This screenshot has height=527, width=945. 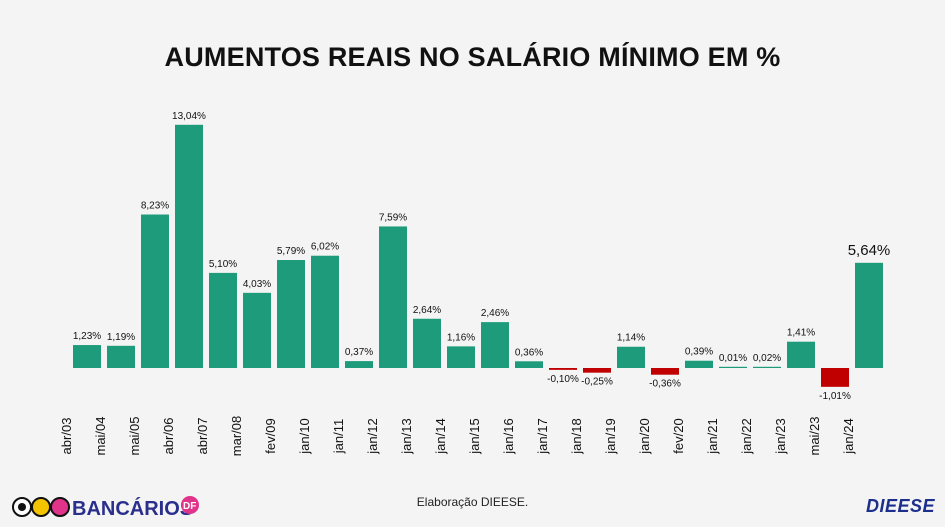 I want to click on bancarios-logo: BANCÁRIOS DF, so click(x=105, y=508).